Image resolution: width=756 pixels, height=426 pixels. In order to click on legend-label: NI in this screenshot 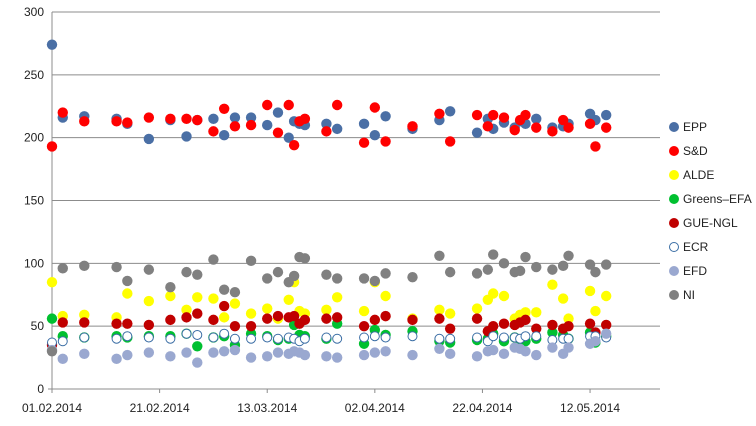, I will do `click(689, 295)`.